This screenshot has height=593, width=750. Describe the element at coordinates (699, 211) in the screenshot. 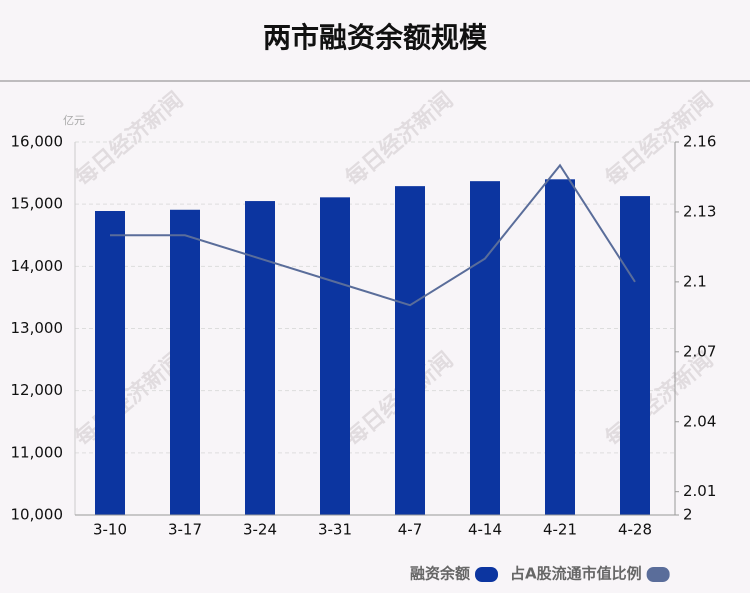

I see `y2-tick-label: 2.13` at that location.